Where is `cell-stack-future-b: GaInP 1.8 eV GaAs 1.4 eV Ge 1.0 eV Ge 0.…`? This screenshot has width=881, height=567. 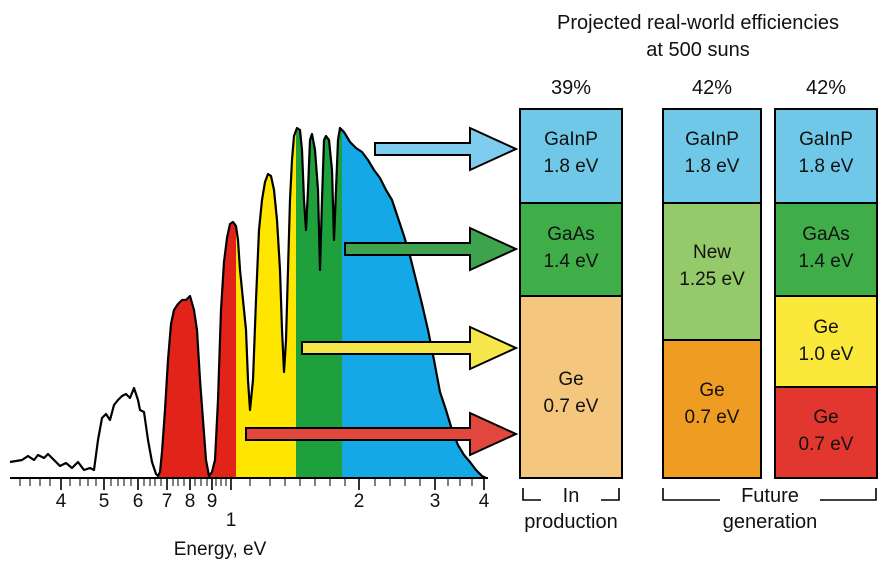 cell-stack-future-b: GaInP 1.8 eV GaAs 1.4 eV Ge 1.0 eV Ge 0.… is located at coordinates (826, 293).